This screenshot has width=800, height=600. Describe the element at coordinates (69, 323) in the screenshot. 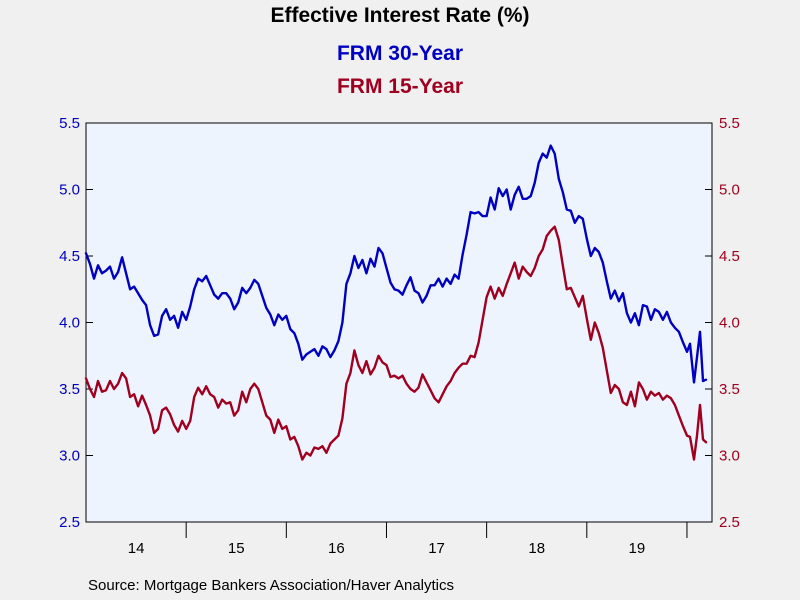

I see `left-y-tick-label: 4.0` at that location.